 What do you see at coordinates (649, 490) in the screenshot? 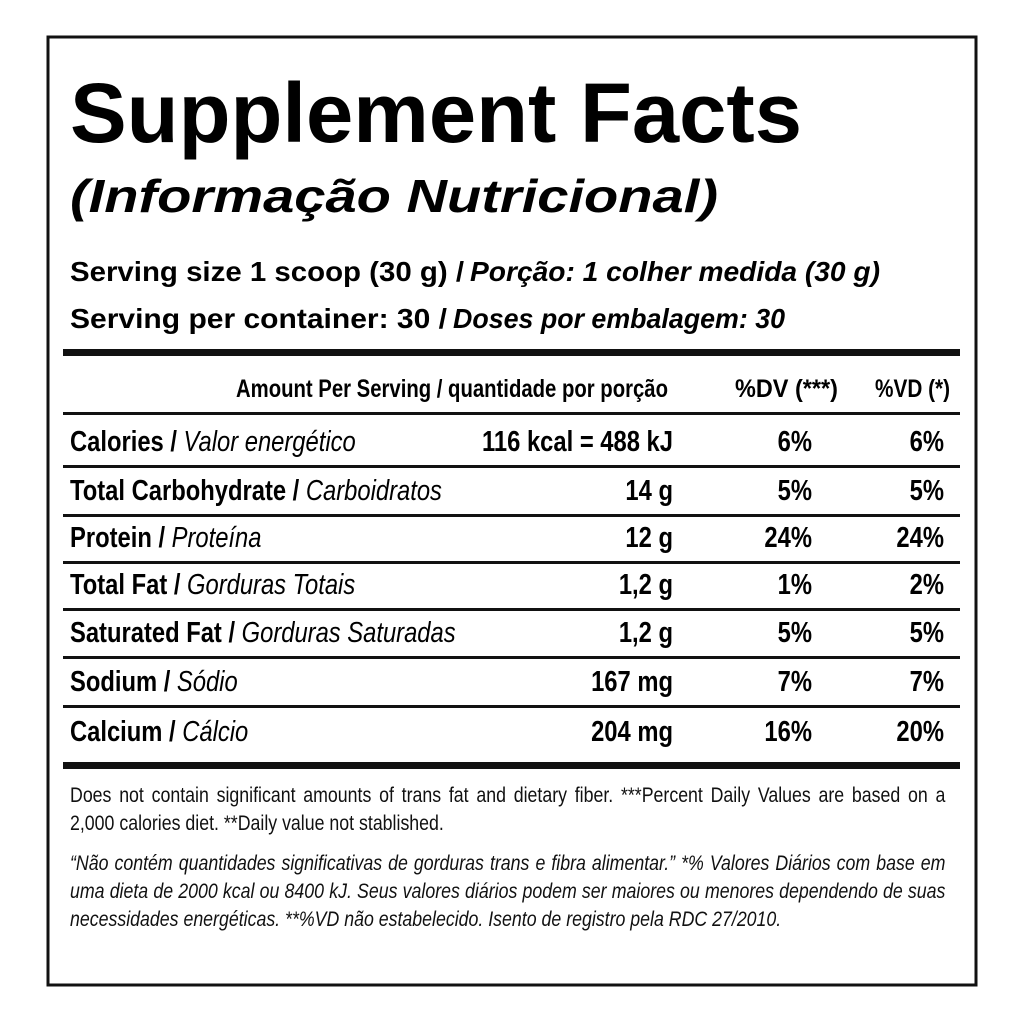
I see `amount: 14 g` at bounding box center [649, 490].